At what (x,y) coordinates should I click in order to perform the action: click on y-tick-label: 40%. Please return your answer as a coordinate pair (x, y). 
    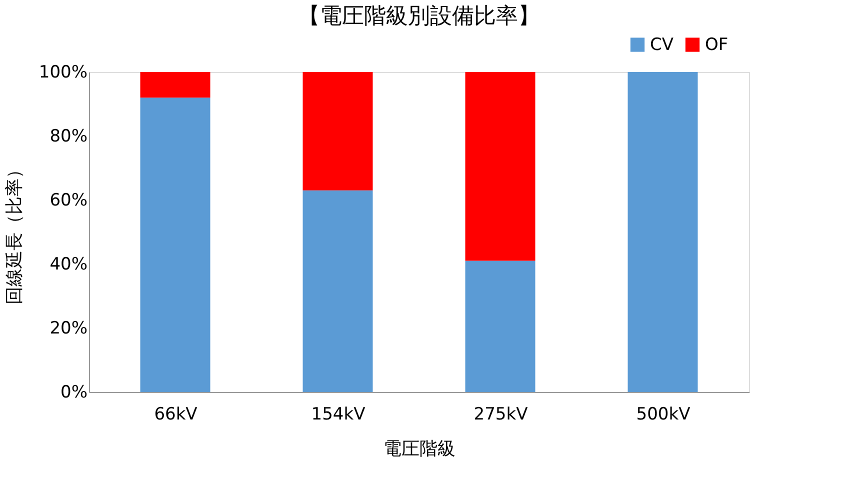
    Looking at the image, I should click on (69, 264).